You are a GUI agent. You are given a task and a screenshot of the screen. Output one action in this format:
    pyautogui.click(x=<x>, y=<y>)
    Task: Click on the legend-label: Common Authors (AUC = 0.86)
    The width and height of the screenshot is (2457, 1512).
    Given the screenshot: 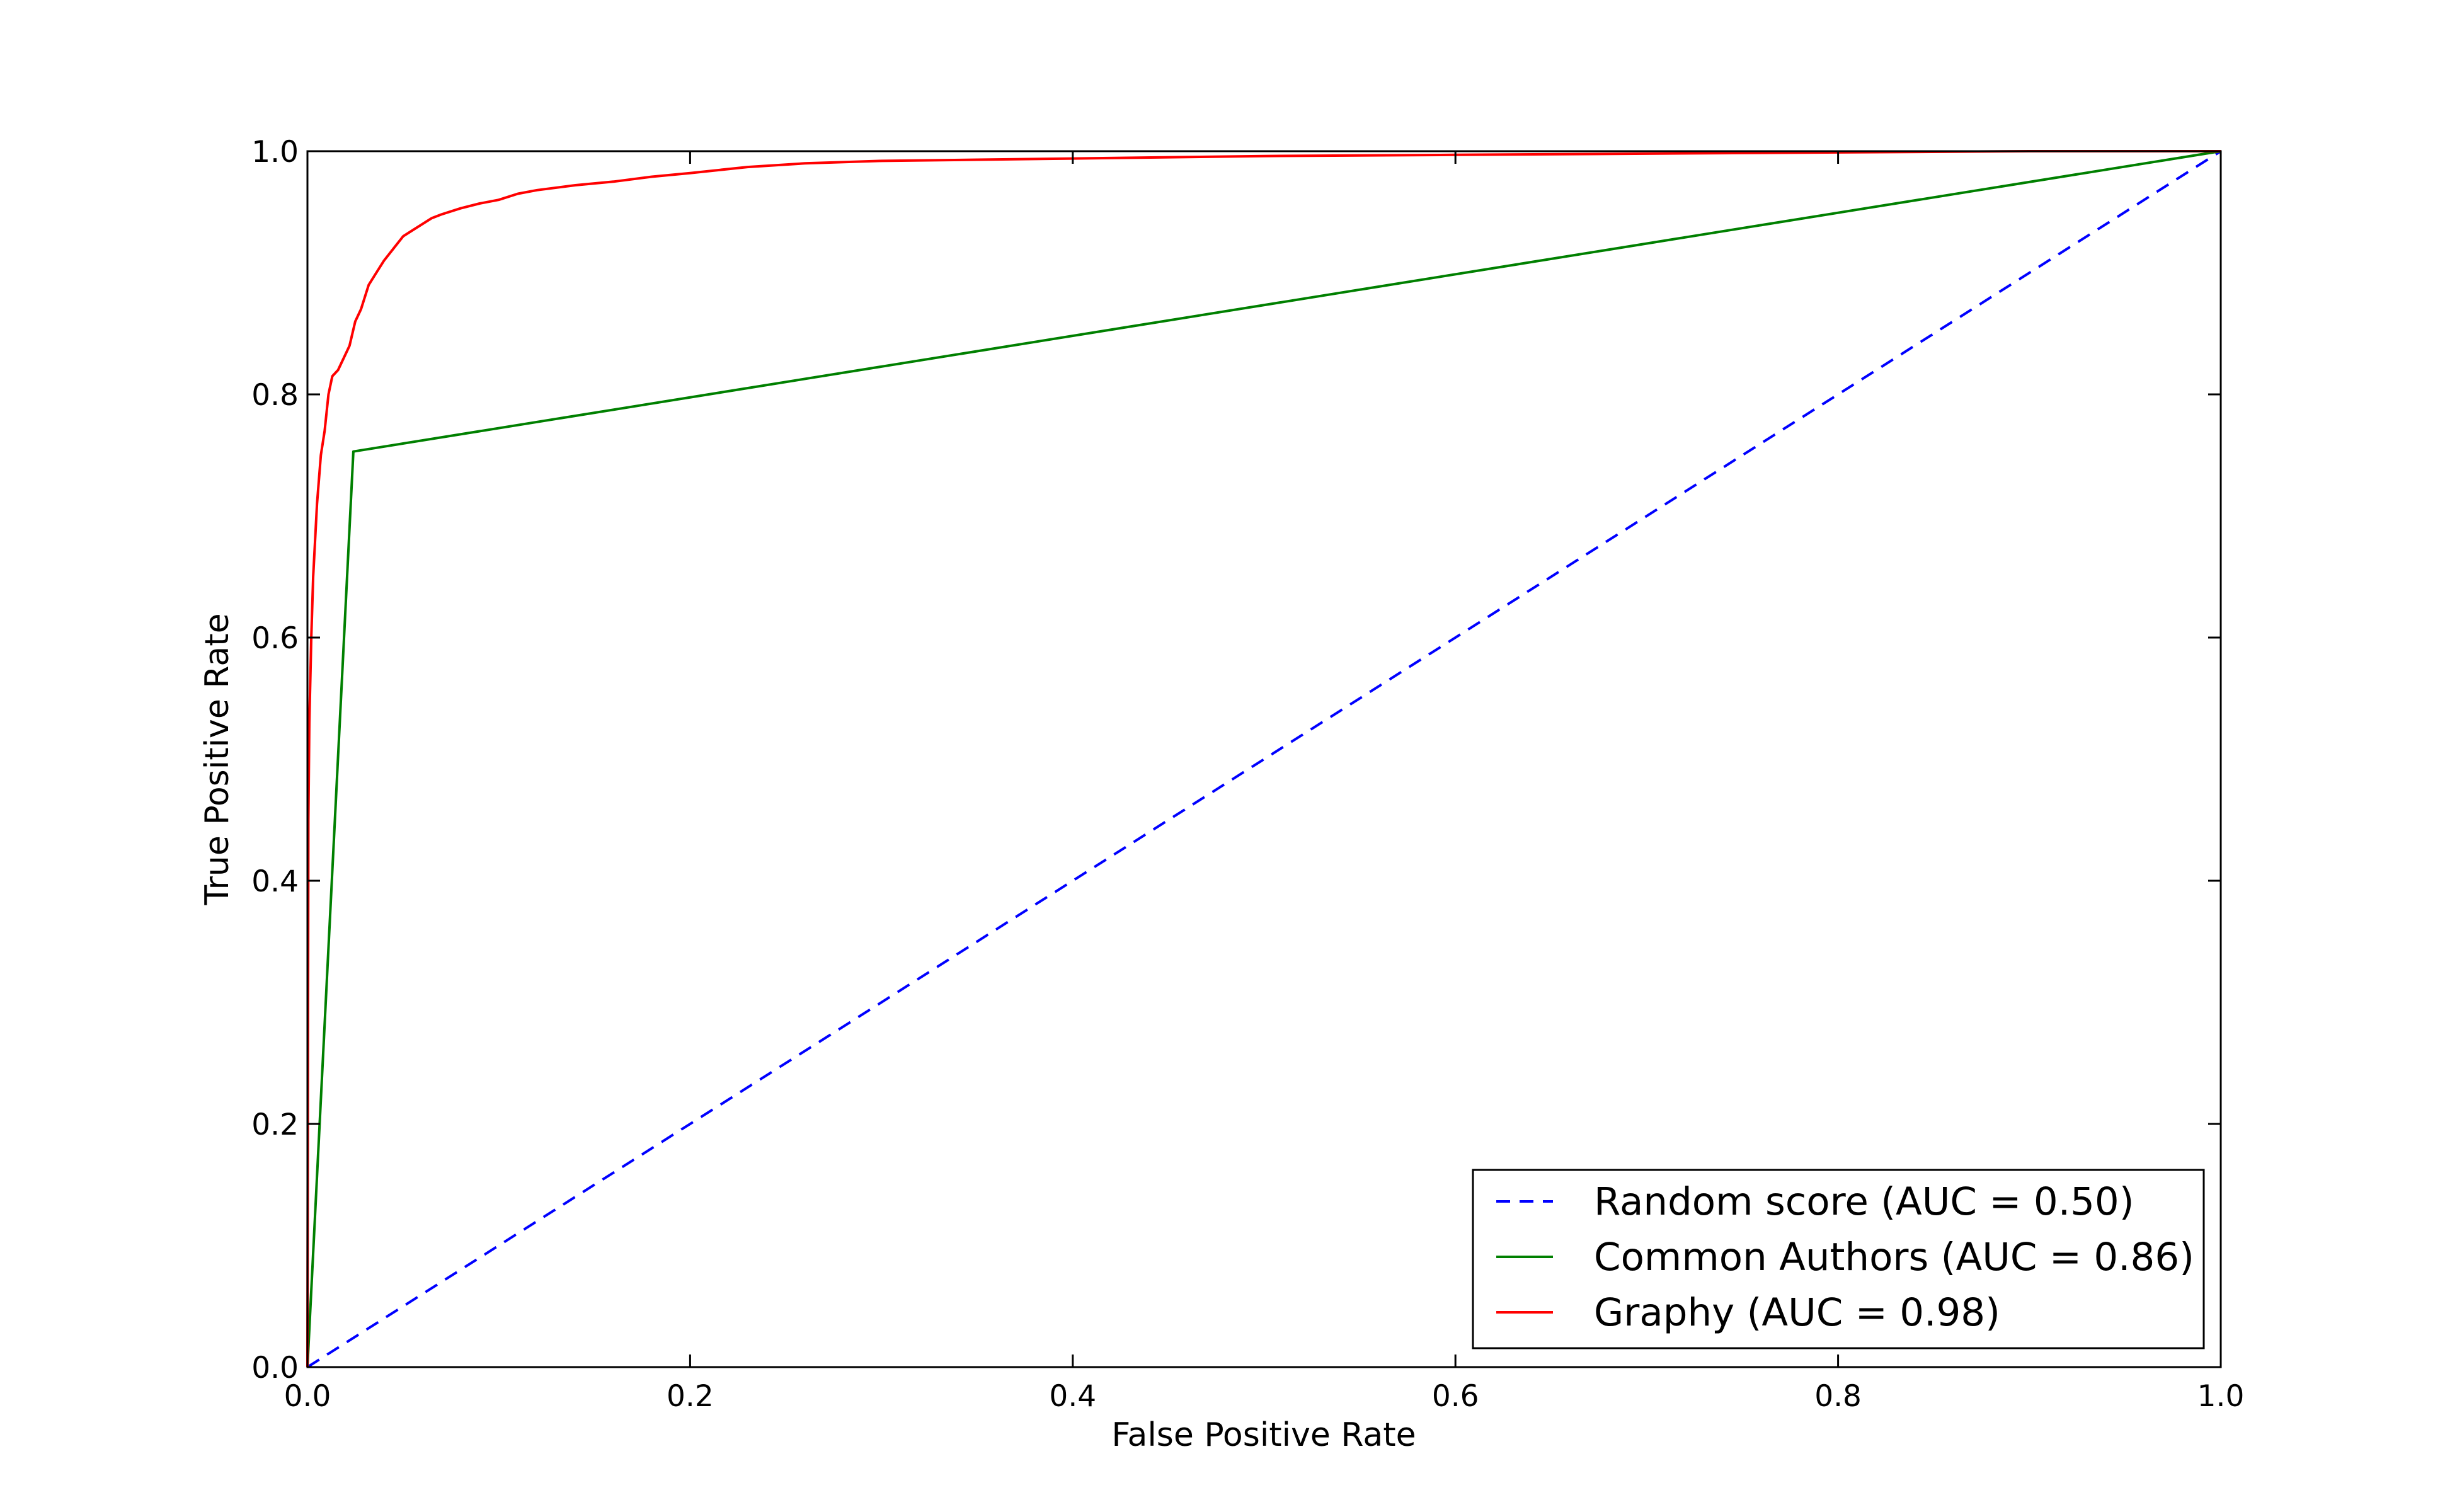 What is the action you would take?
    pyautogui.click(x=1894, y=1257)
    